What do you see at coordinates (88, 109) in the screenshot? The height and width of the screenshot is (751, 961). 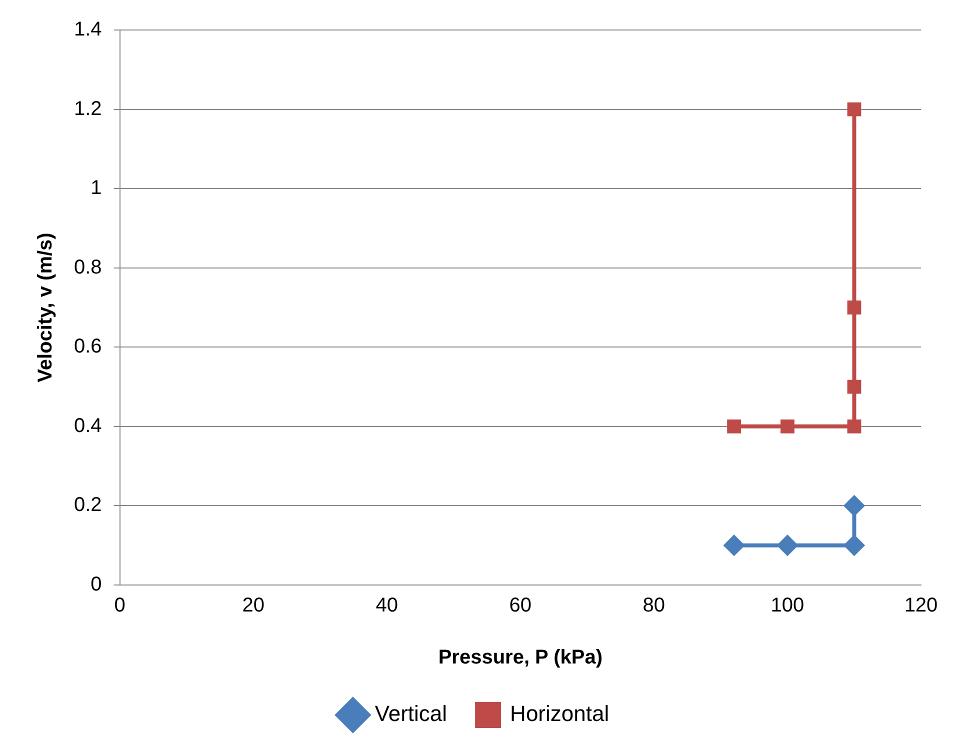 I see `y-tick-label: 1.2` at bounding box center [88, 109].